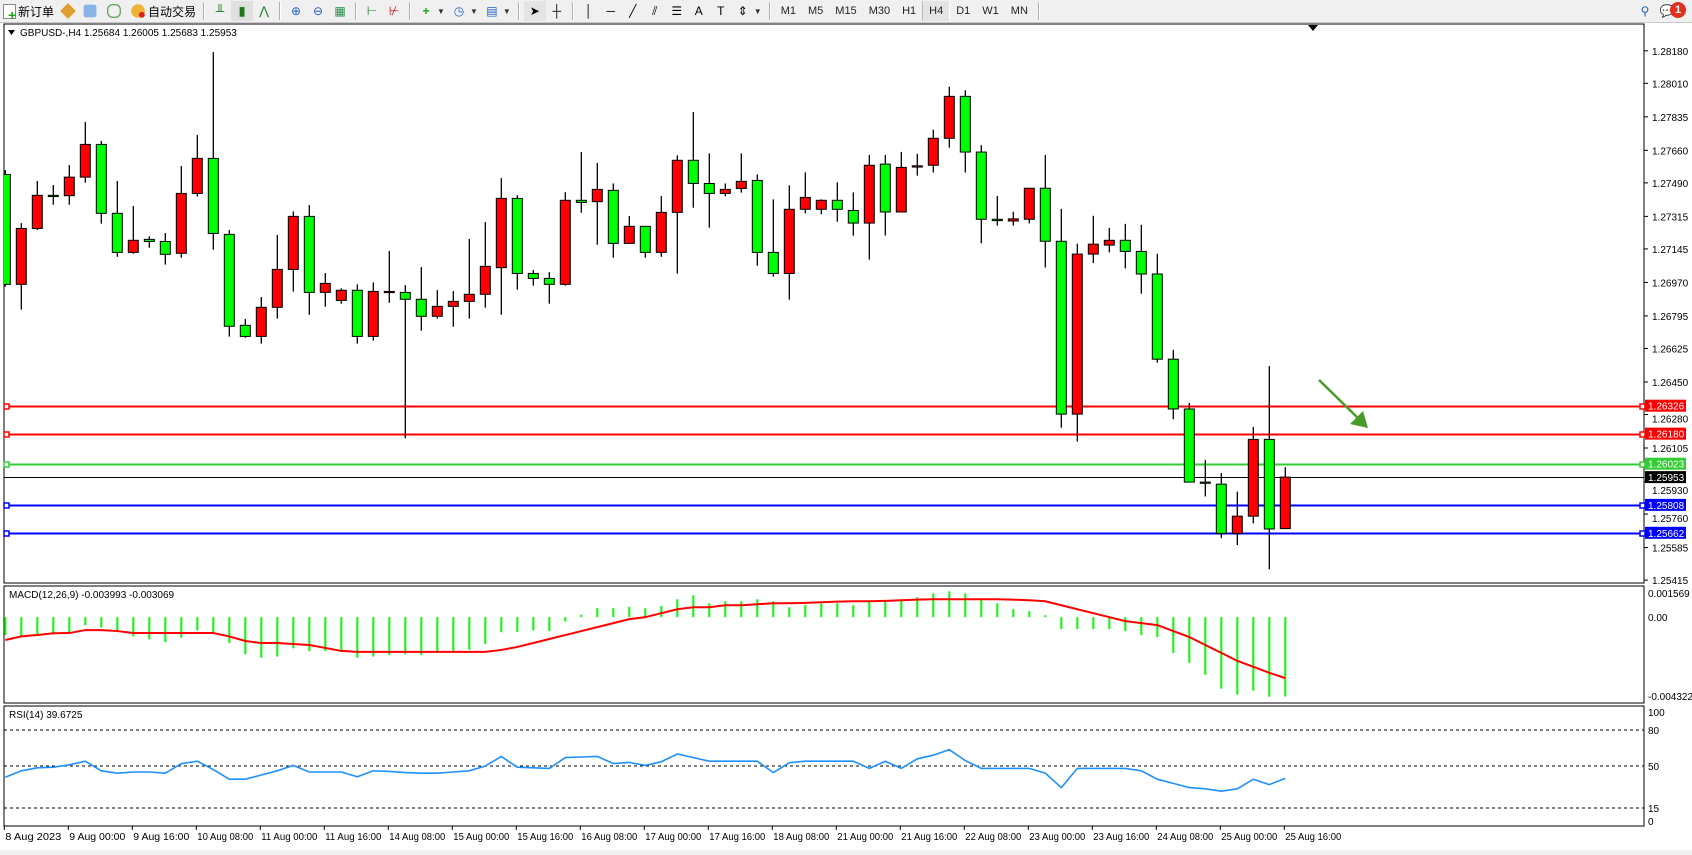 The height and width of the screenshot is (855, 1692). What do you see at coordinates (340, 11) in the screenshot?
I see `tile-windows-button: ▦` at bounding box center [340, 11].